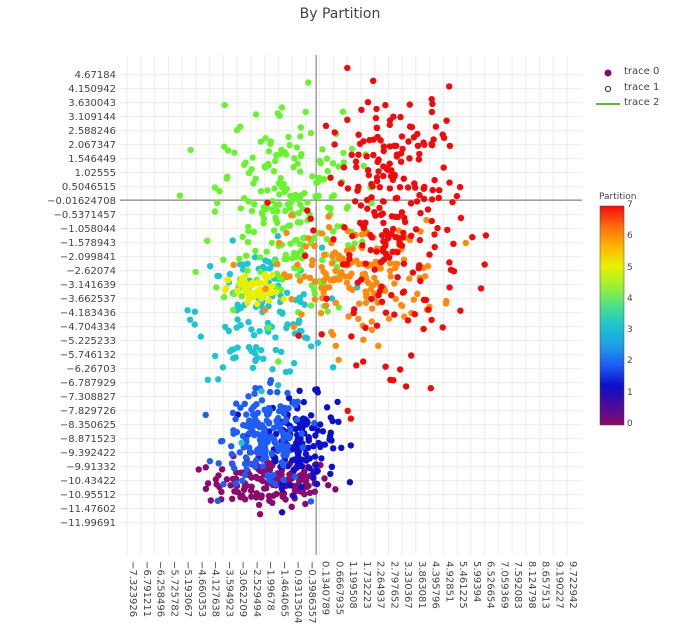 This screenshot has width=680, height=626. Describe the element at coordinates (256, 589) in the screenshot. I see `x-tick-label: −2.529494` at that location.